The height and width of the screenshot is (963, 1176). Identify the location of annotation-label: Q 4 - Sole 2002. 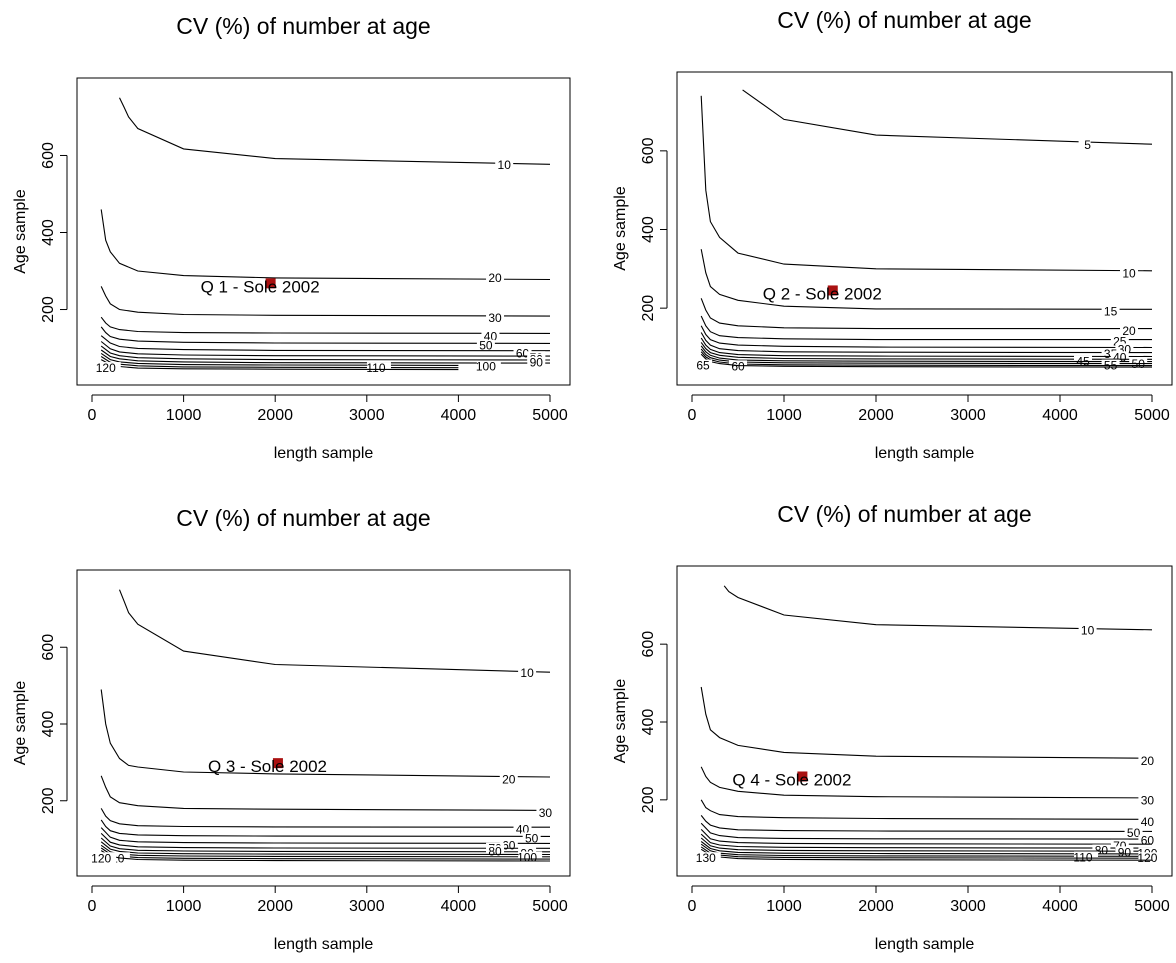
(791, 779).